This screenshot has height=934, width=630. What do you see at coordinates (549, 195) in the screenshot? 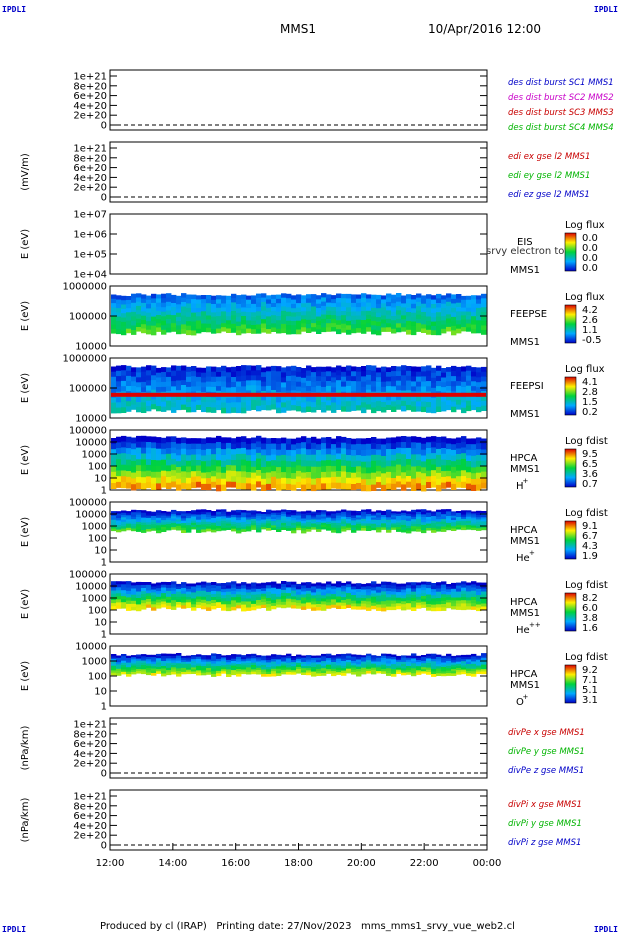
I see `legend-entry: edi ez gse l2 MMS1` at bounding box center [549, 195].